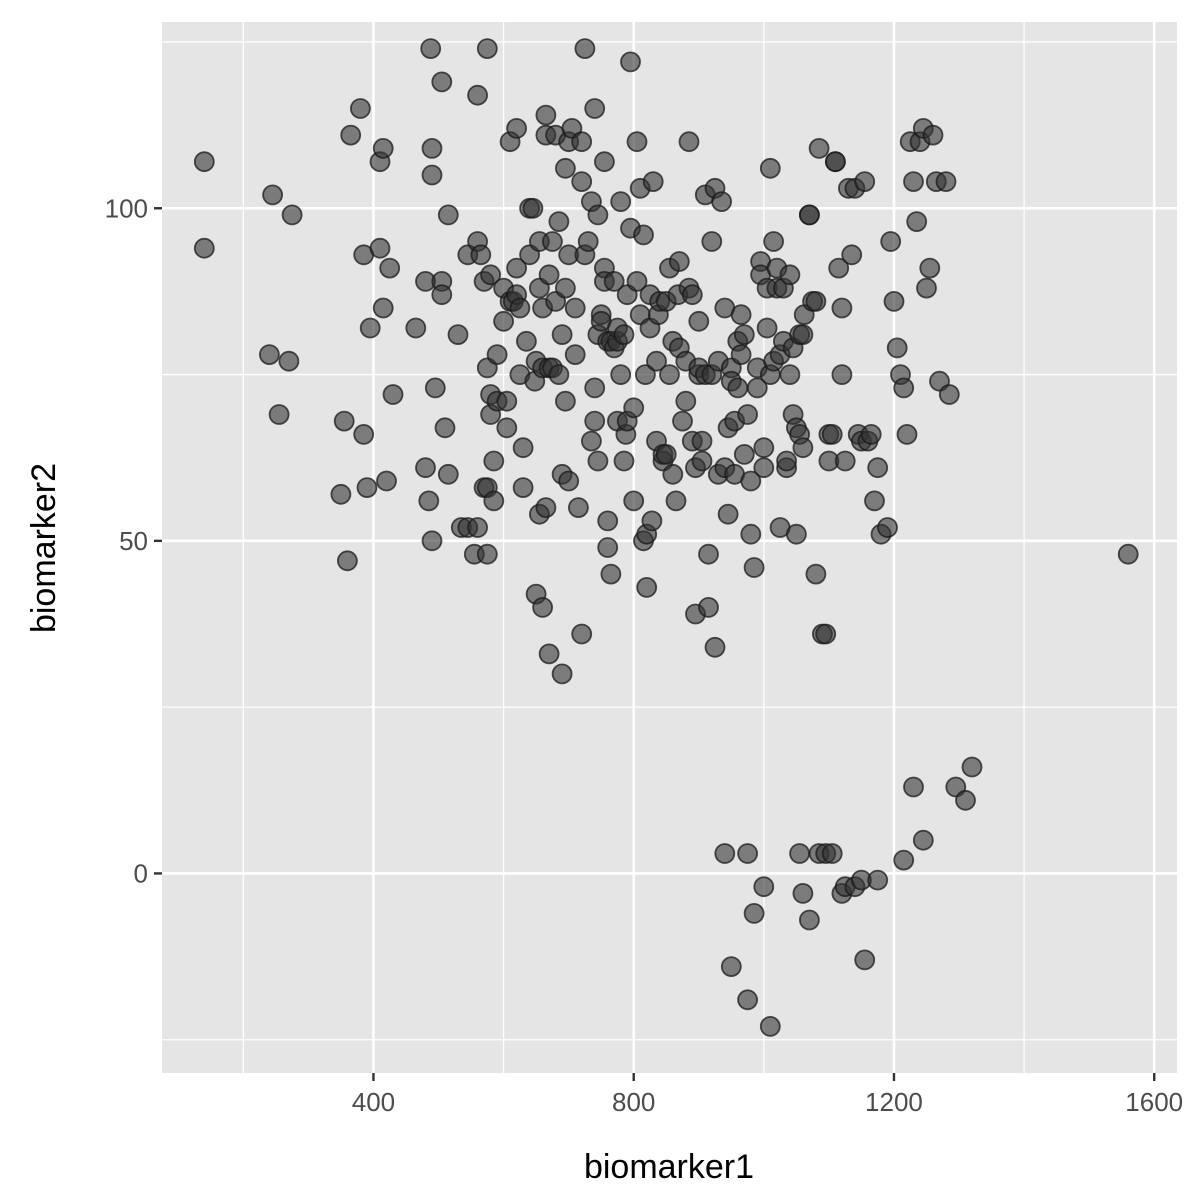 The width and height of the screenshot is (1200, 1200). Describe the element at coordinates (373, 1102) in the screenshot. I see `x-tick-label: 400` at that location.